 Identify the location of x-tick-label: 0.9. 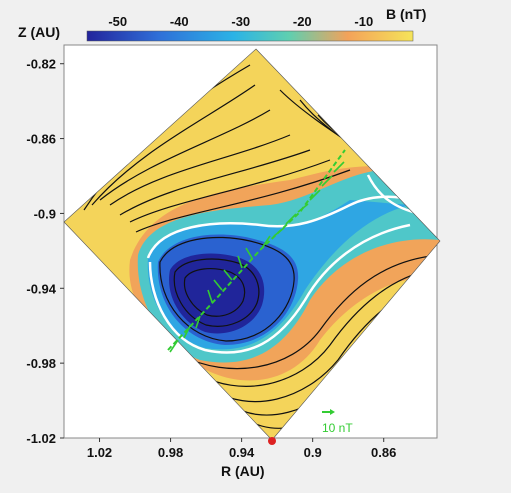
(313, 452).